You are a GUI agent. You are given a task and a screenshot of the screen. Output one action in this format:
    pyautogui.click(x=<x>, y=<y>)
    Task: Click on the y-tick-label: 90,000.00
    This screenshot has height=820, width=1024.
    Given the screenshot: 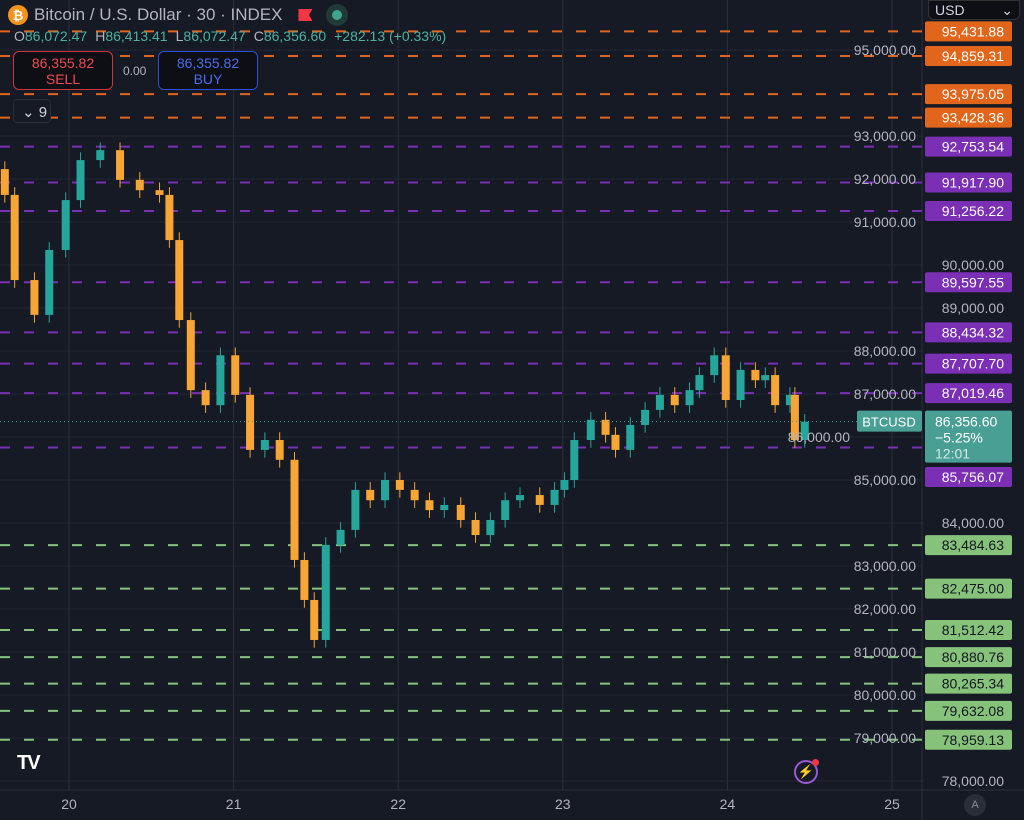 What is the action you would take?
    pyautogui.click(x=973, y=265)
    